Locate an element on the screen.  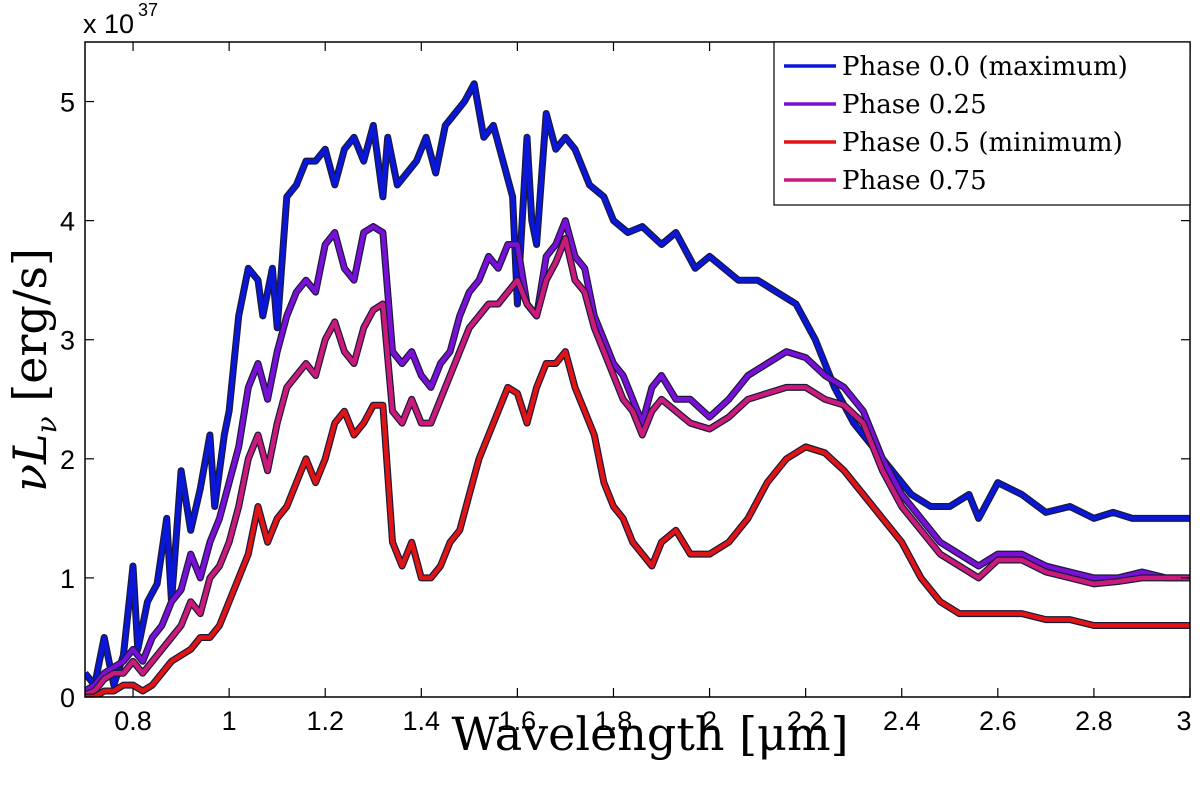
y-axis-label-main: νL is located at coordinates (30, 462).